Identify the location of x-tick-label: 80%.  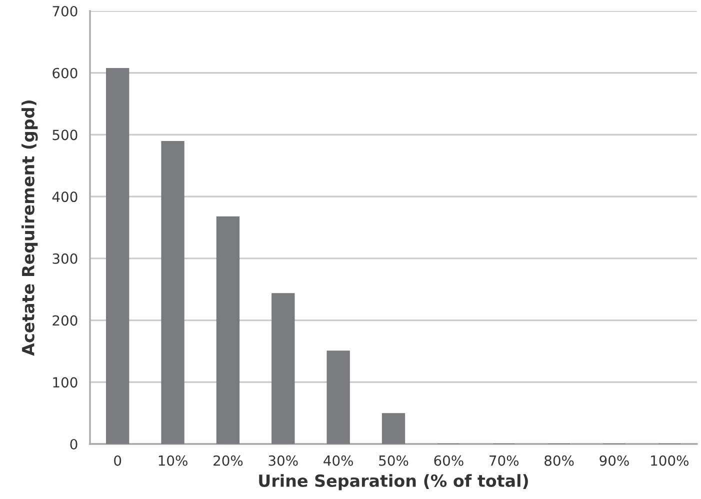
(559, 460).